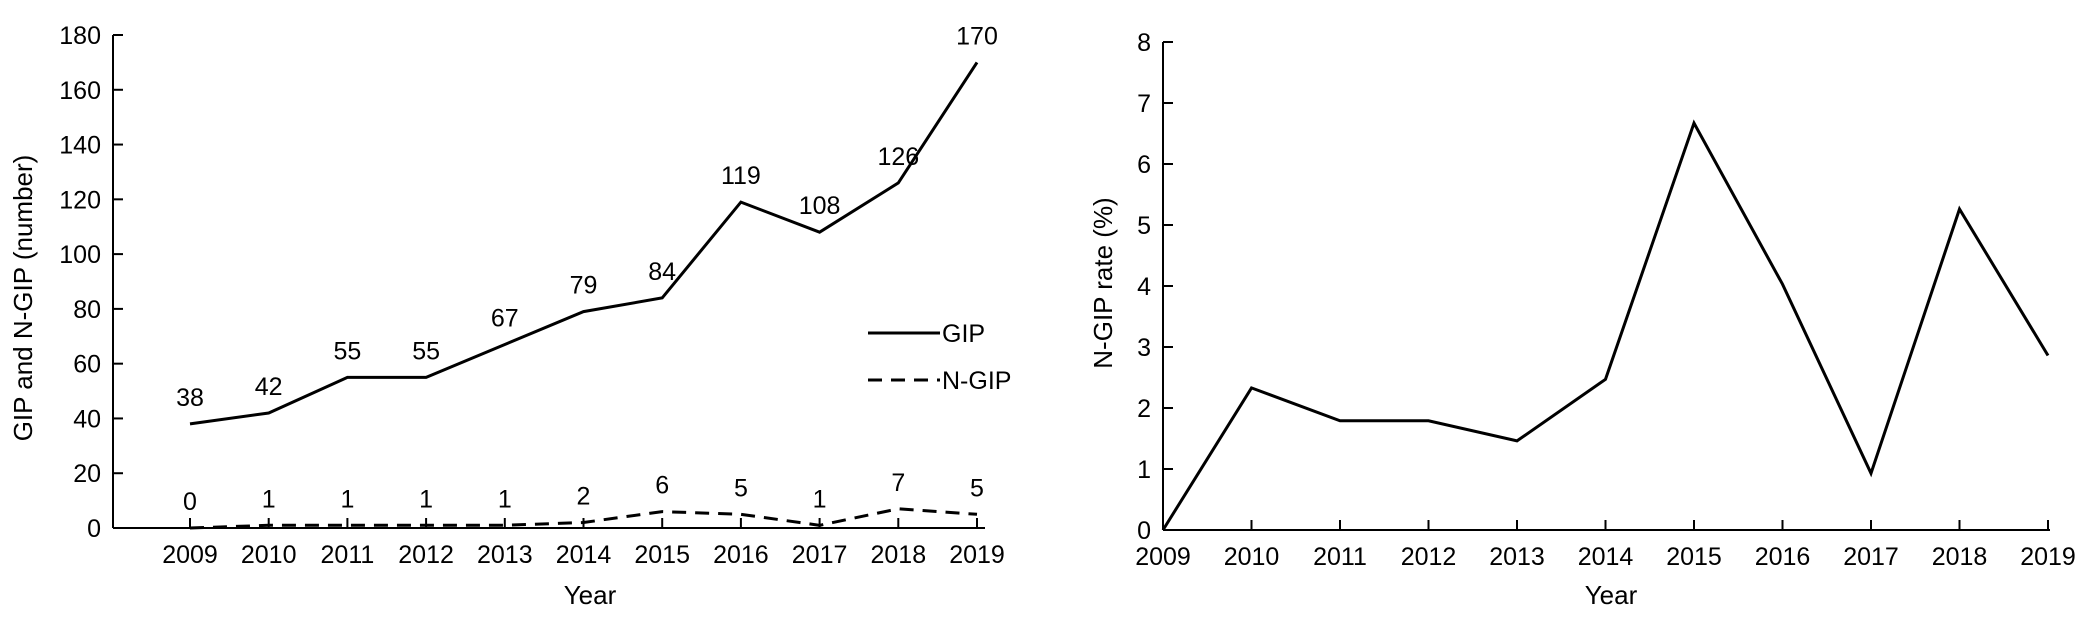  I want to click on legend-gip-label: GIP, so click(963, 334).